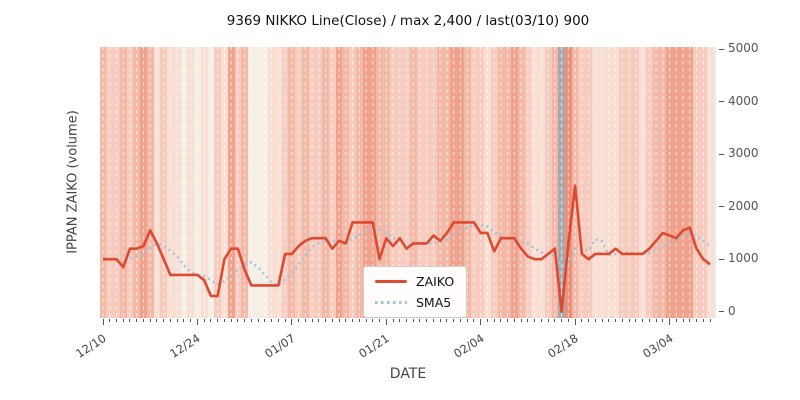  What do you see at coordinates (414, 302) in the screenshot?
I see `legend-item-sma5: SMA5` at bounding box center [414, 302].